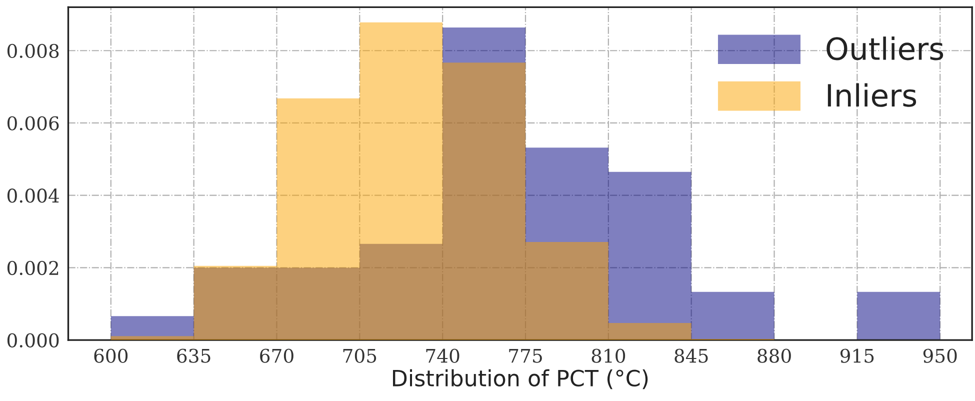  What do you see at coordinates (33, 340) in the screenshot?
I see `y-tick-label: 0.000` at bounding box center [33, 340].